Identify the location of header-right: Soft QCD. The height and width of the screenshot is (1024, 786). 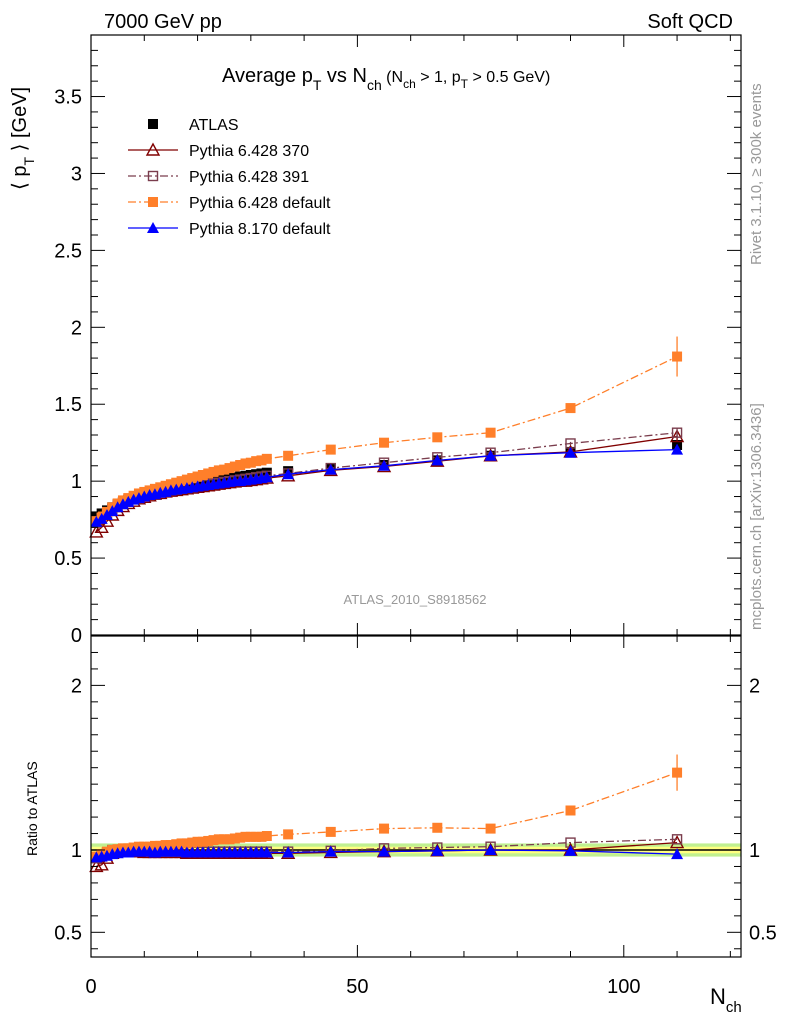
(690, 22).